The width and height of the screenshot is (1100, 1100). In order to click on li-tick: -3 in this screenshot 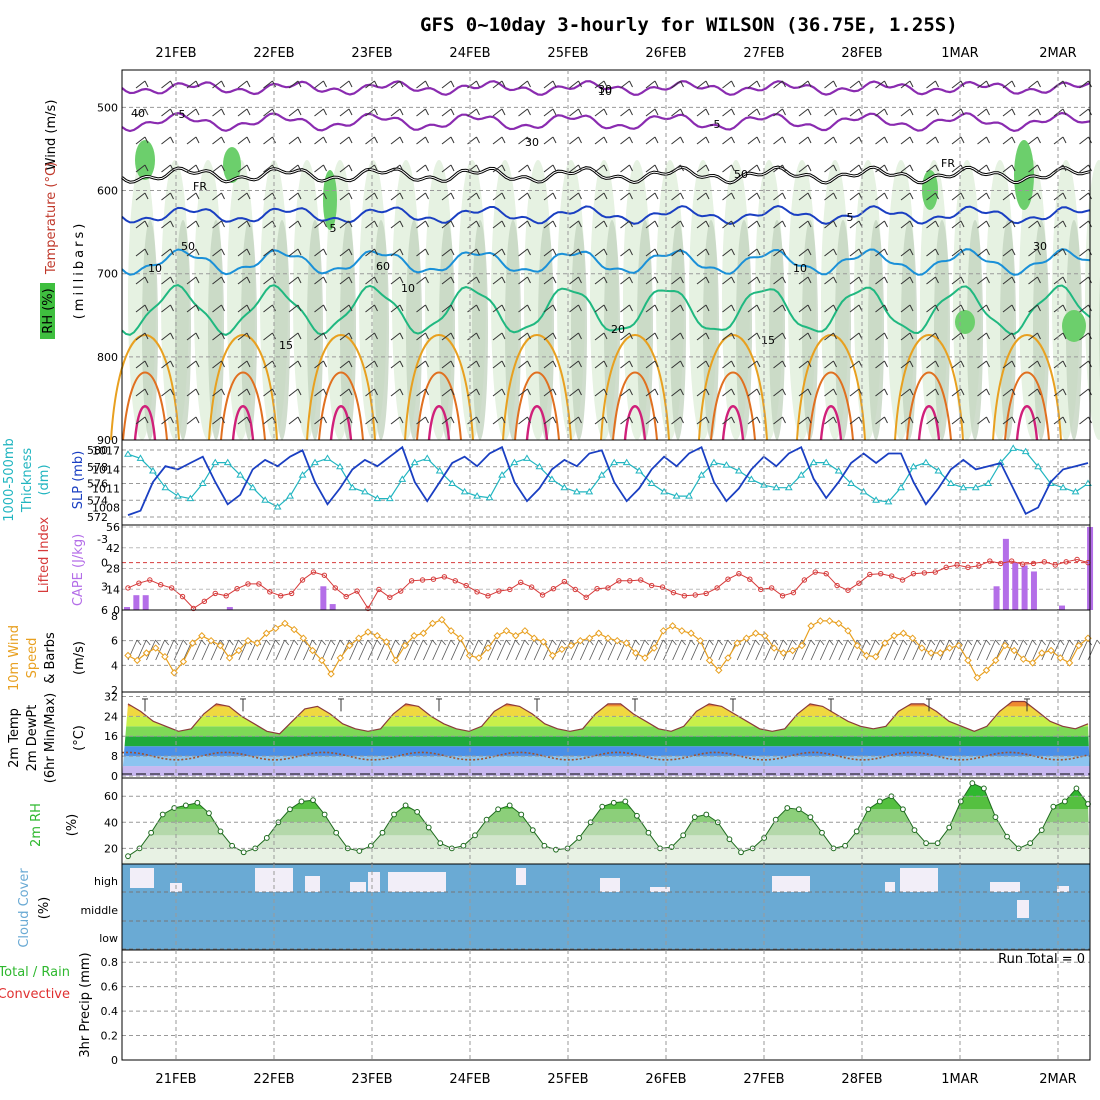, I will do `click(102, 539)`.